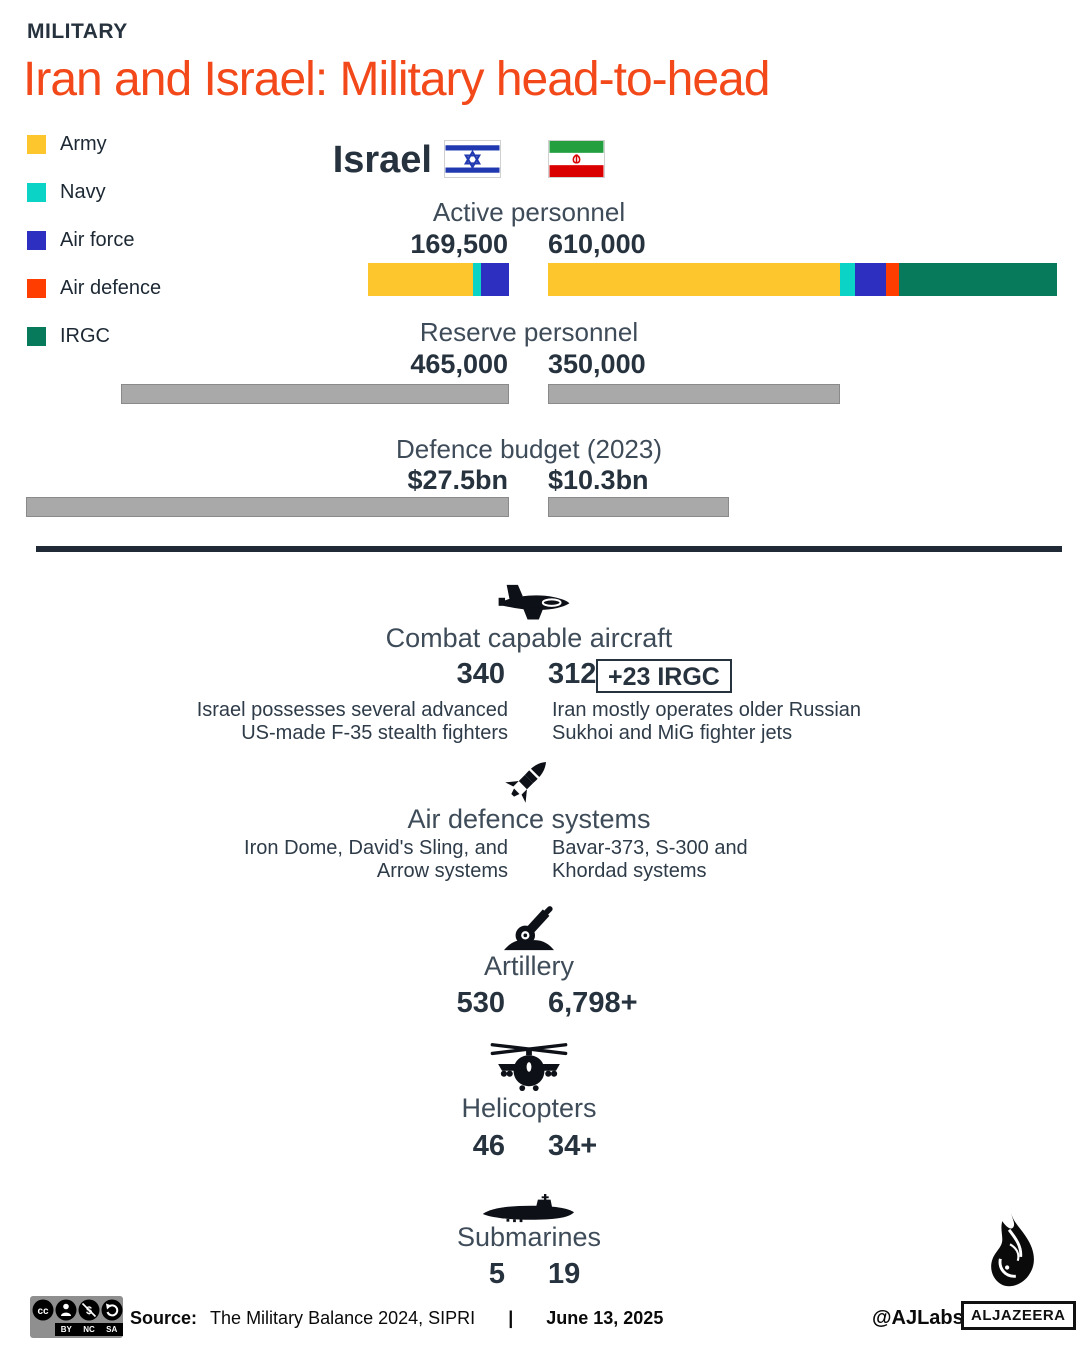  Describe the element at coordinates (529, 332) in the screenshot. I see `reserve-personnel-title: Reserve personnel` at that location.